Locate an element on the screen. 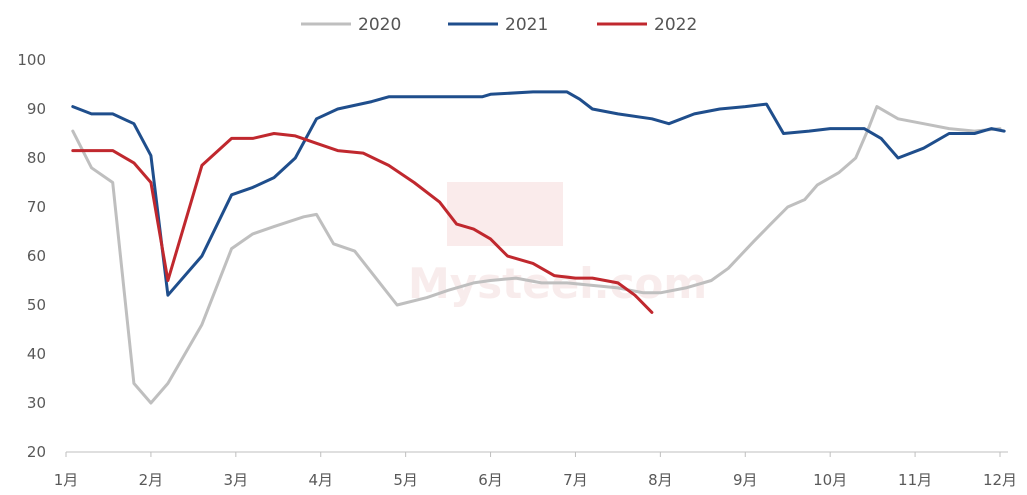 This screenshot has height=495, width=1027. x-tick-label: 8月 is located at coordinates (660, 480).